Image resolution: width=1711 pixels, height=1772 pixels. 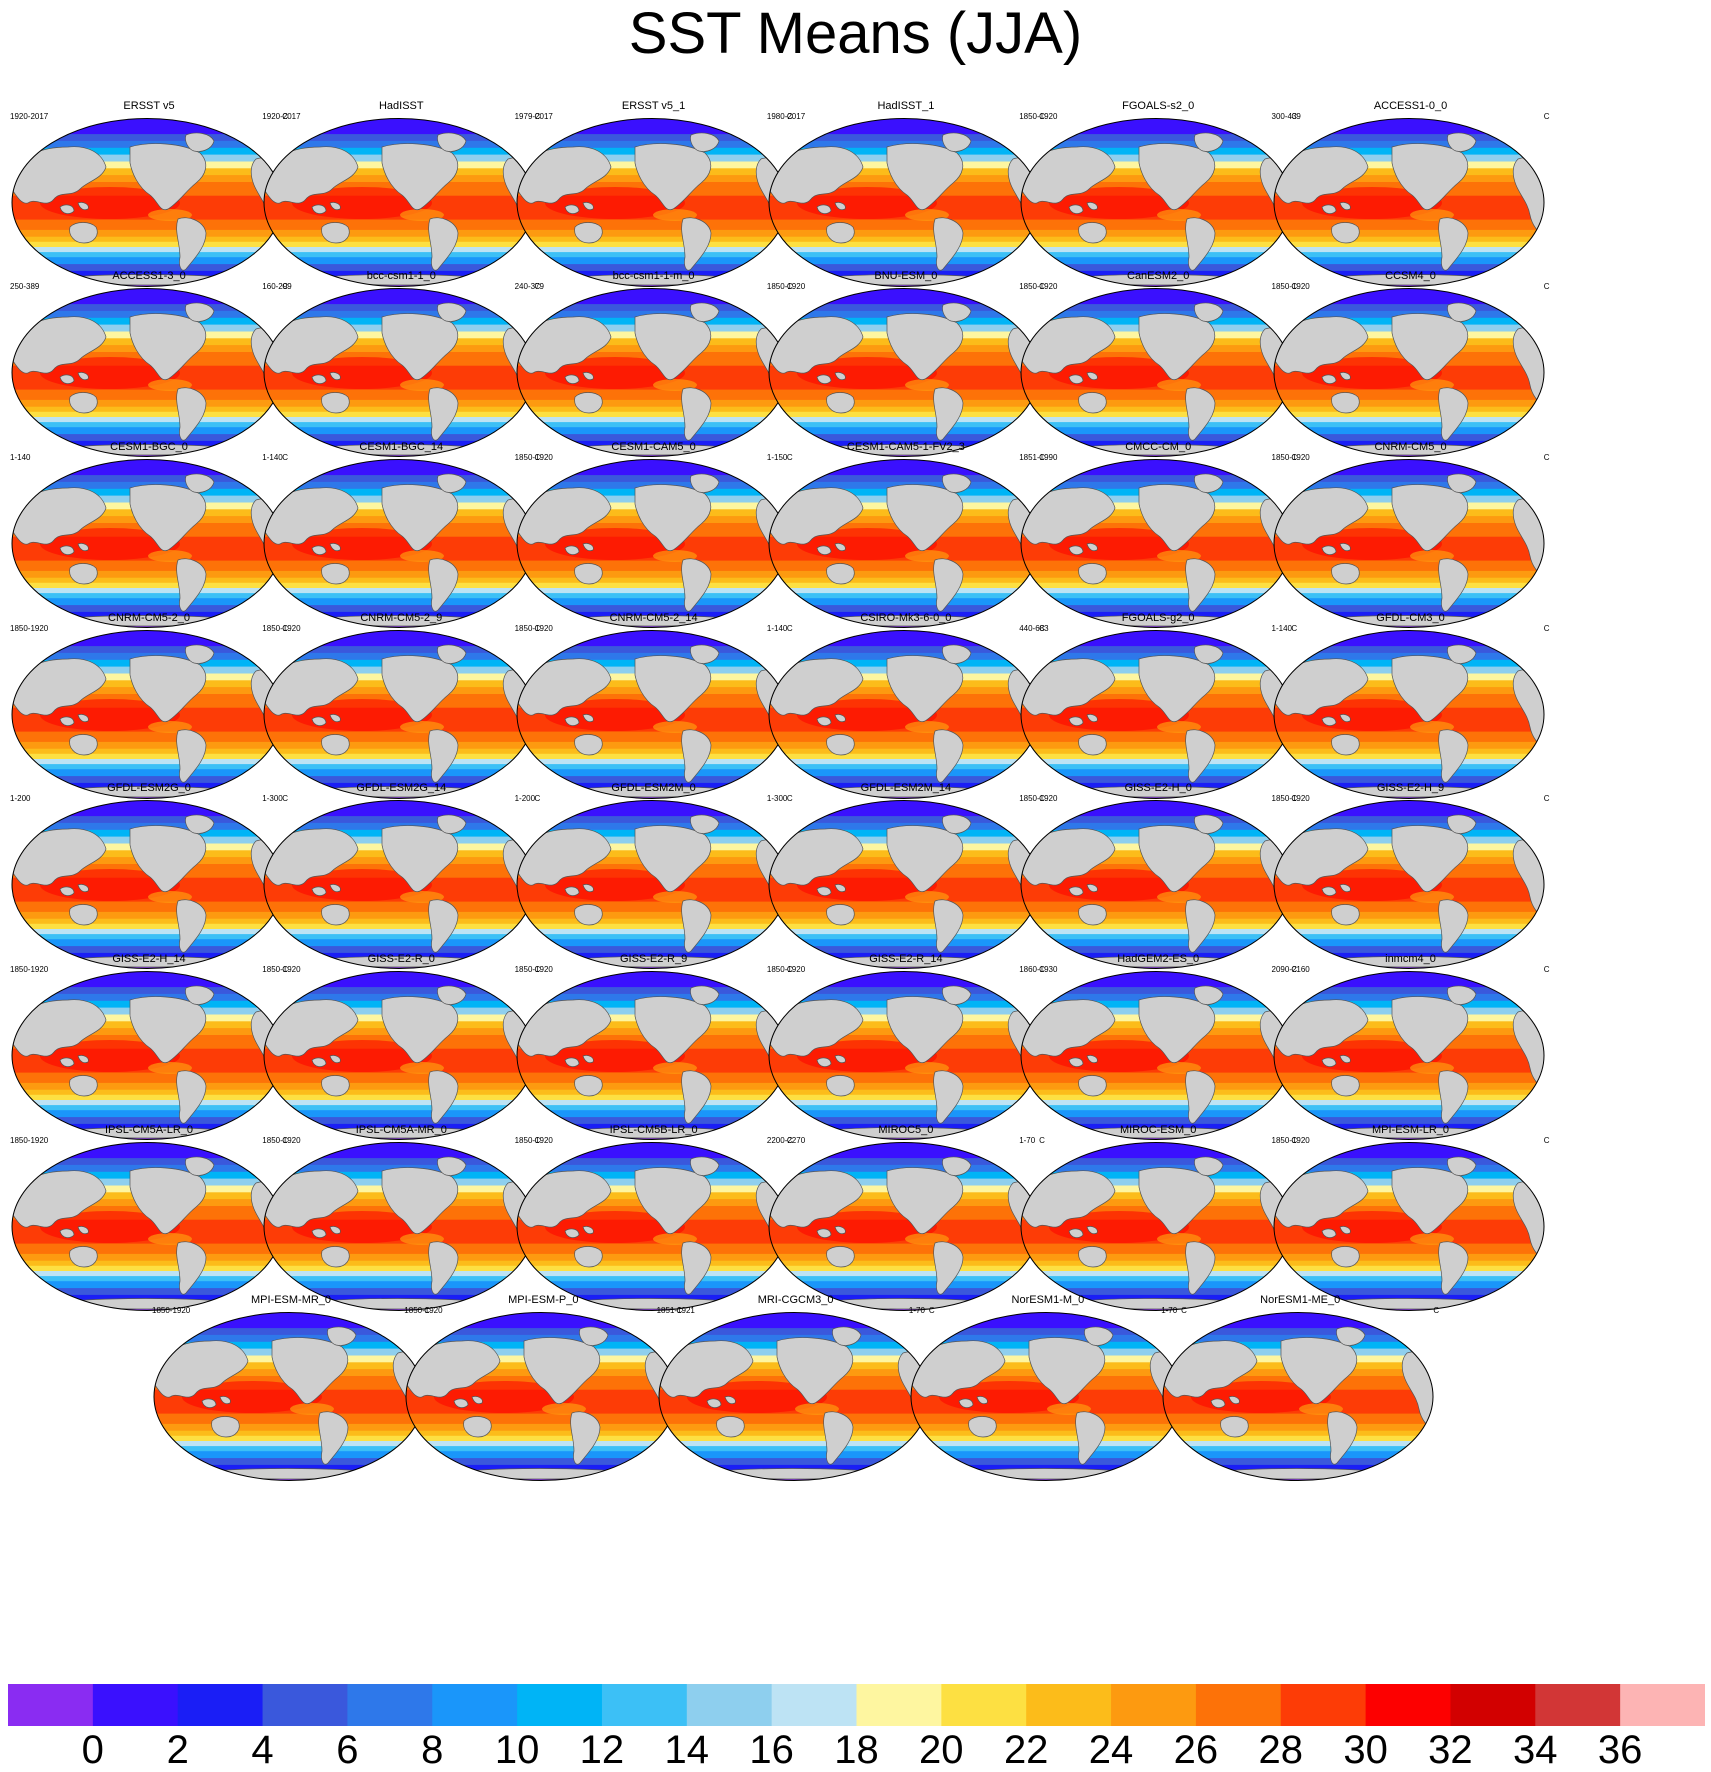 I want to click on panel-title: GISS-E2-H_0, so click(x=1158, y=788).